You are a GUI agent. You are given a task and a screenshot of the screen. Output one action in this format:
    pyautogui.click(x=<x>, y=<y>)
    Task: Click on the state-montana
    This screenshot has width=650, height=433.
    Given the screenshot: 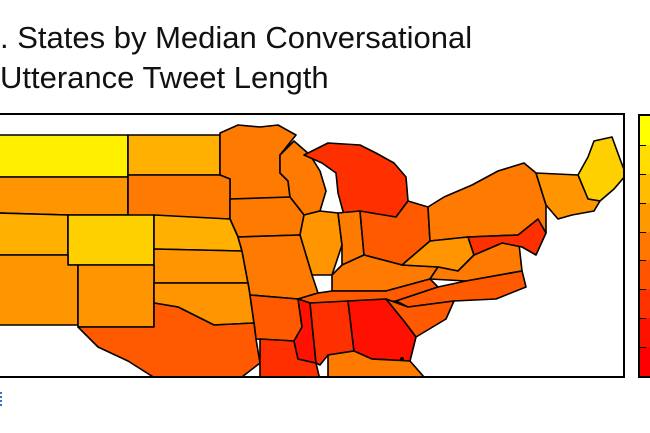 What is the action you would take?
    pyautogui.click(x=64, y=156)
    